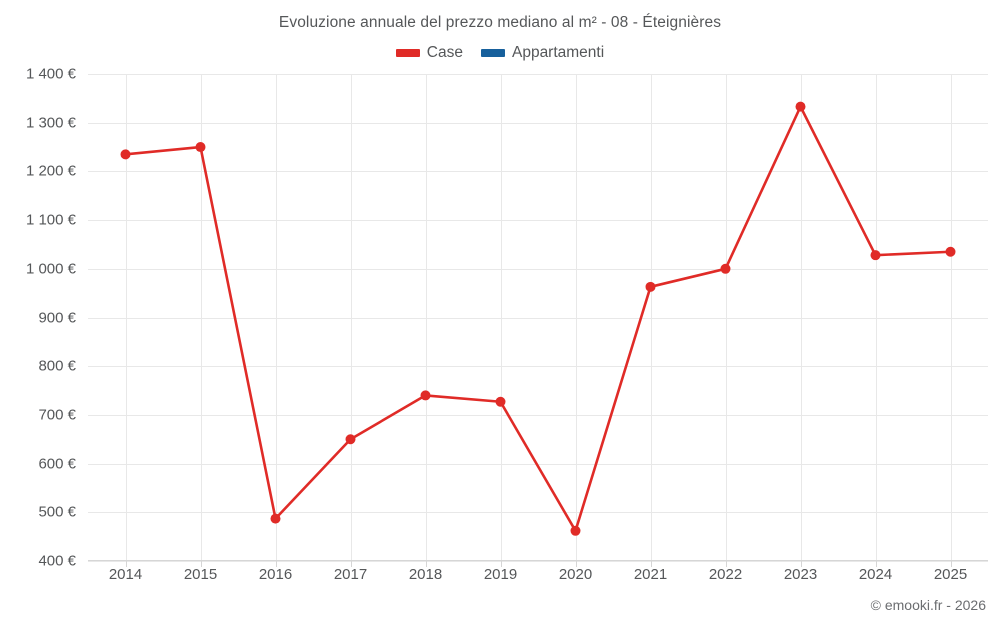 This screenshot has width=1000, height=625. I want to click on x-axis-tick-label: 2016, so click(275, 574).